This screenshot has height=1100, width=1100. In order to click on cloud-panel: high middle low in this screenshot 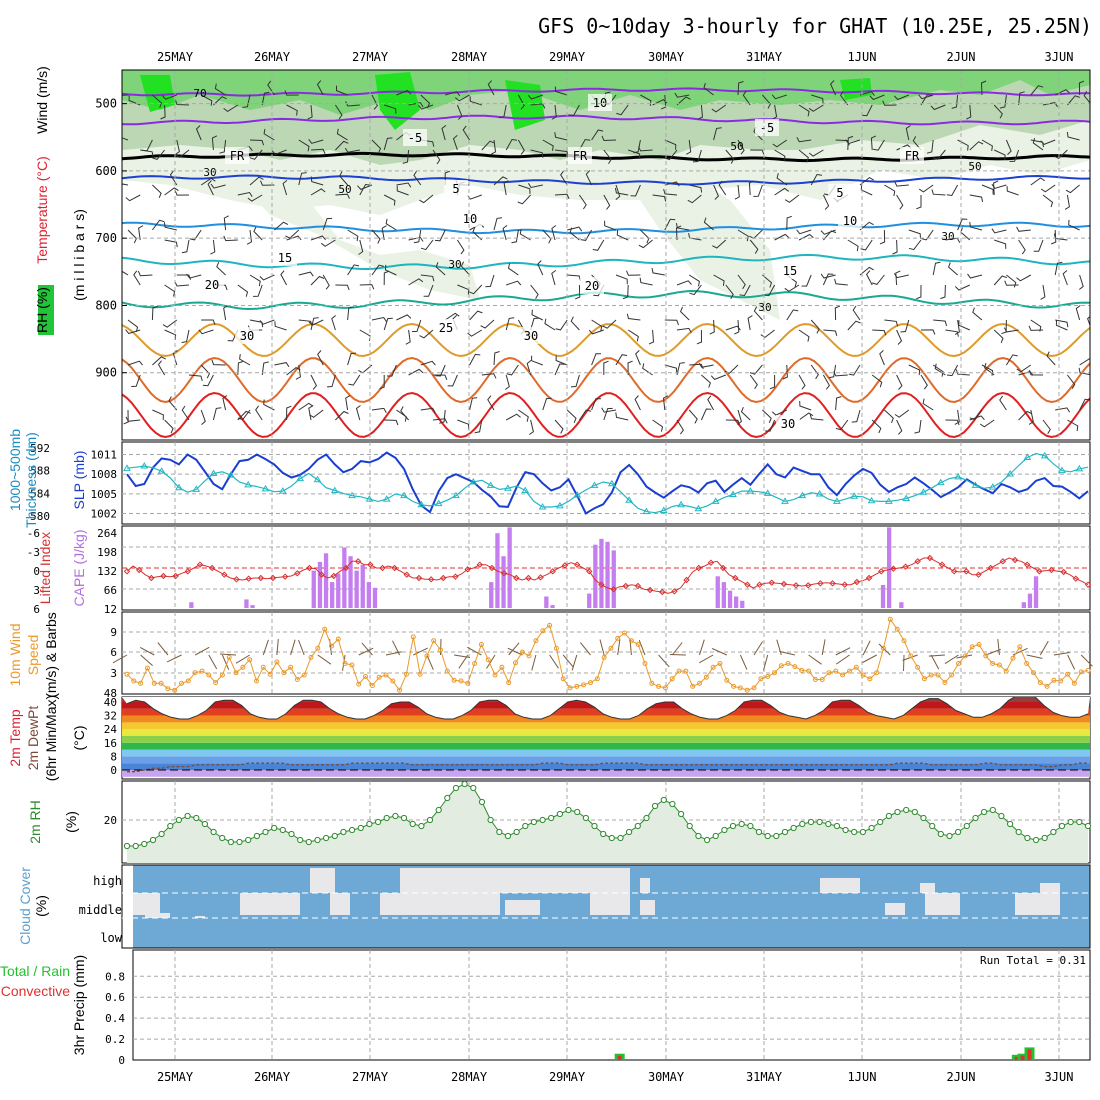, I will do `click(585, 906)`.